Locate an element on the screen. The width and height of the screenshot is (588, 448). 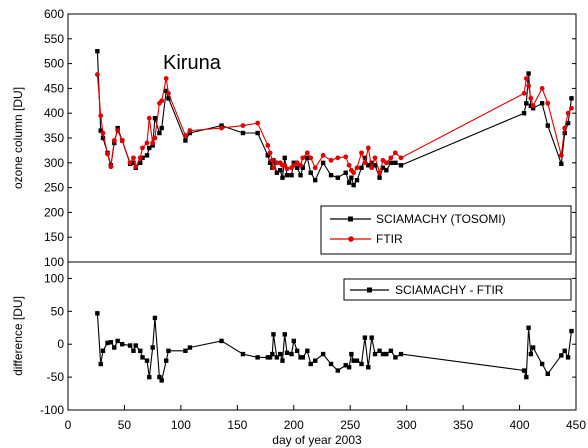
y-tick-label: 250 is located at coordinates (54, 188).